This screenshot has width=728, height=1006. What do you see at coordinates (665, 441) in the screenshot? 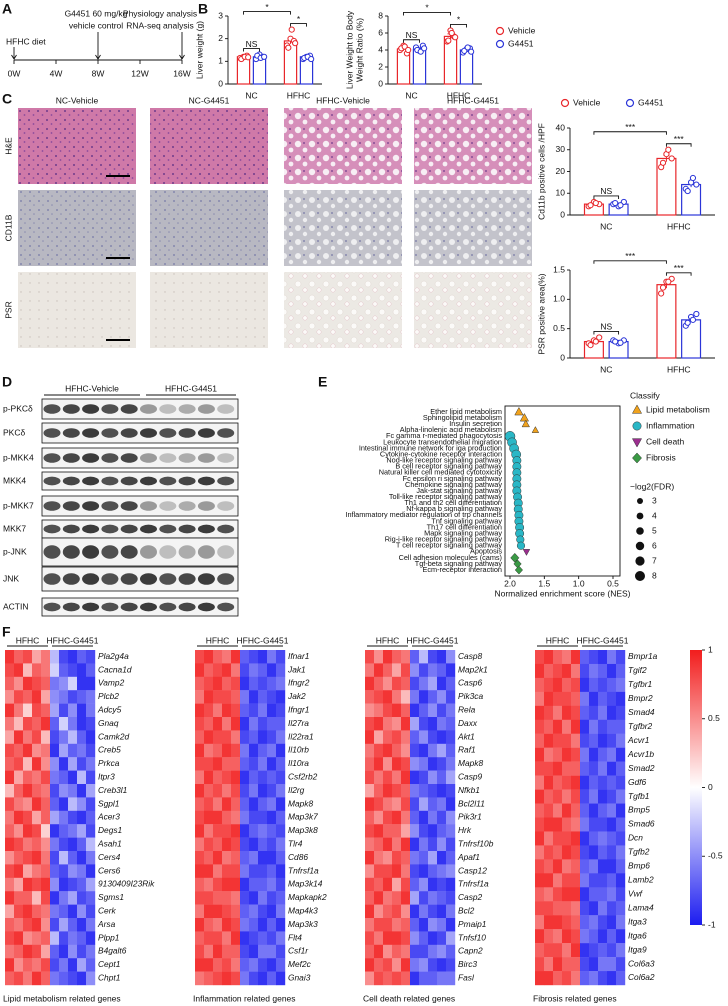
I see `legend-label: Cell death` at bounding box center [665, 441].